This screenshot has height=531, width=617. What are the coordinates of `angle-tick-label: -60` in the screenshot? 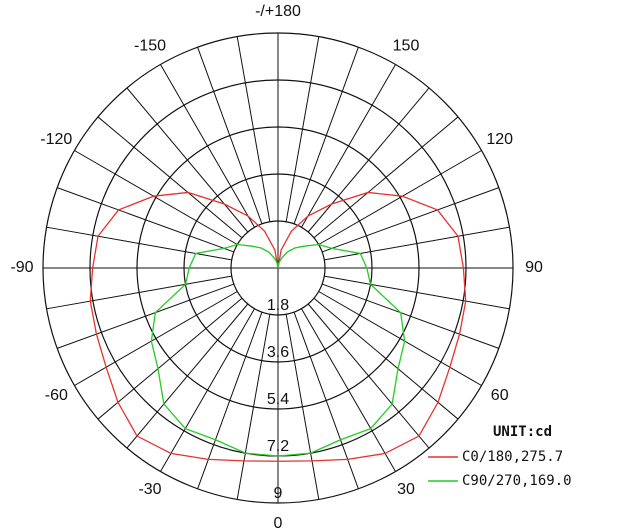 It's located at (56, 395).